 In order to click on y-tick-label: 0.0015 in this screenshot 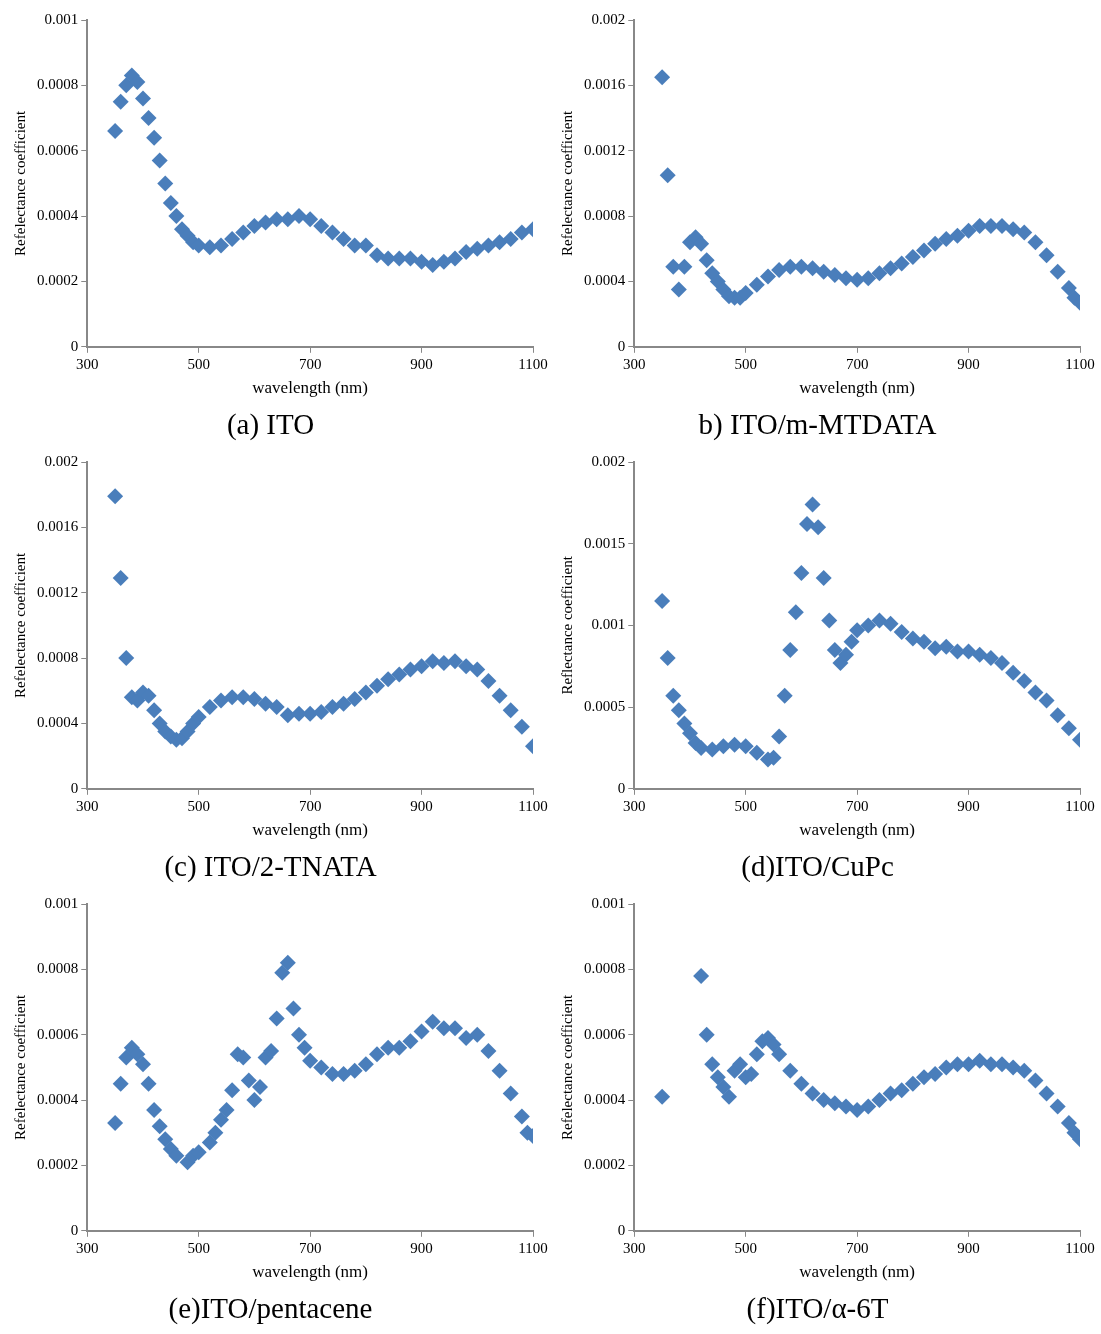, I will do `click(605, 542)`.